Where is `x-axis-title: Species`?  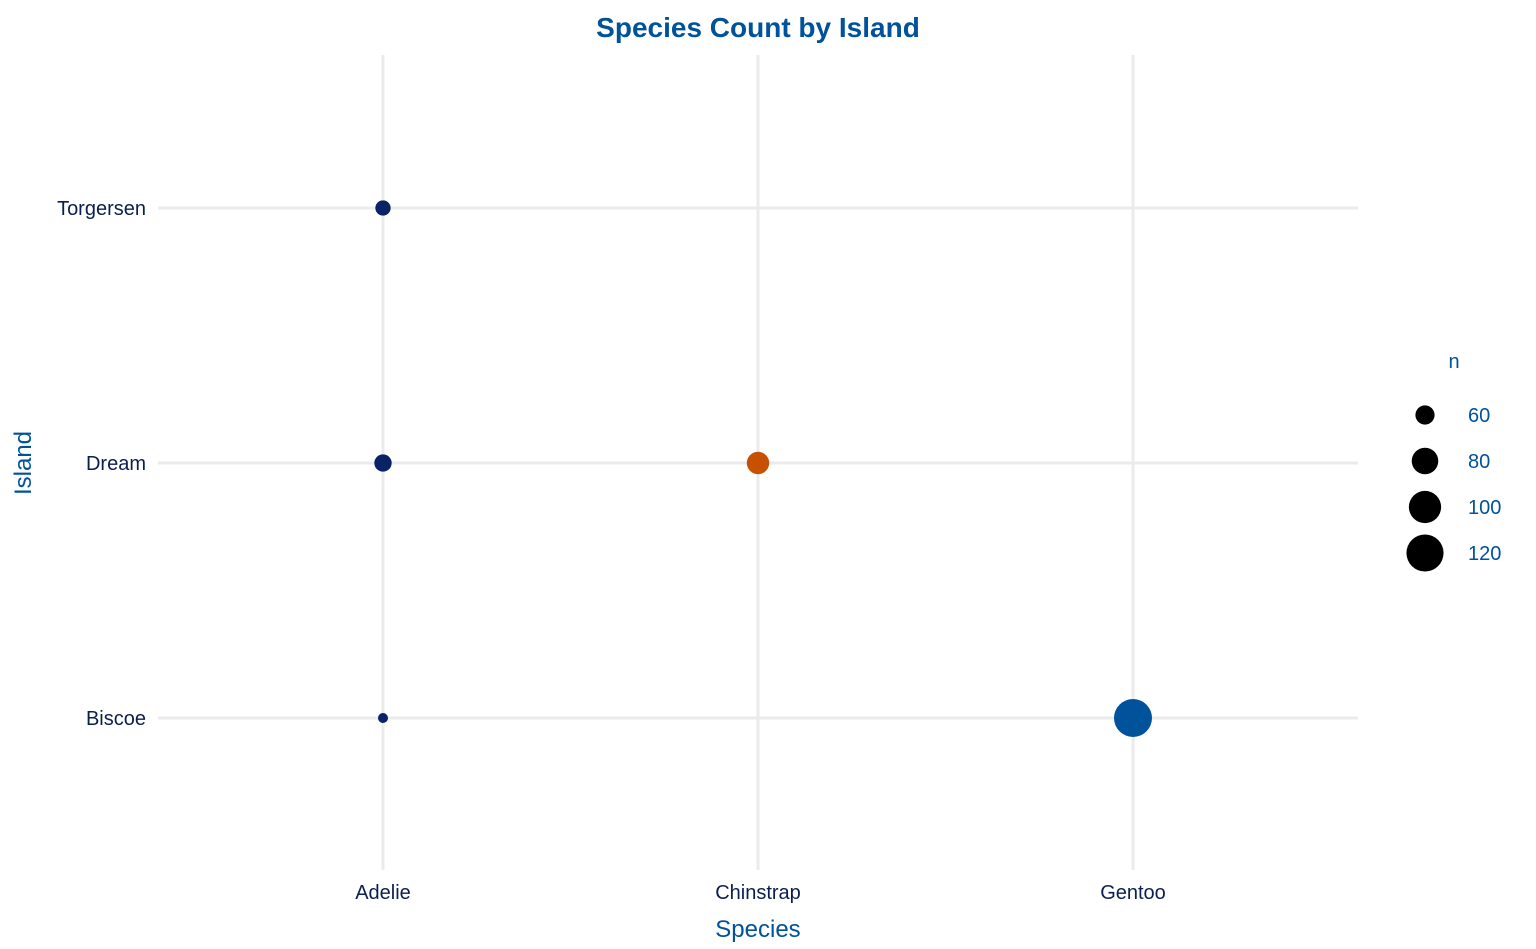
x-axis-title: Species is located at coordinates (757, 929).